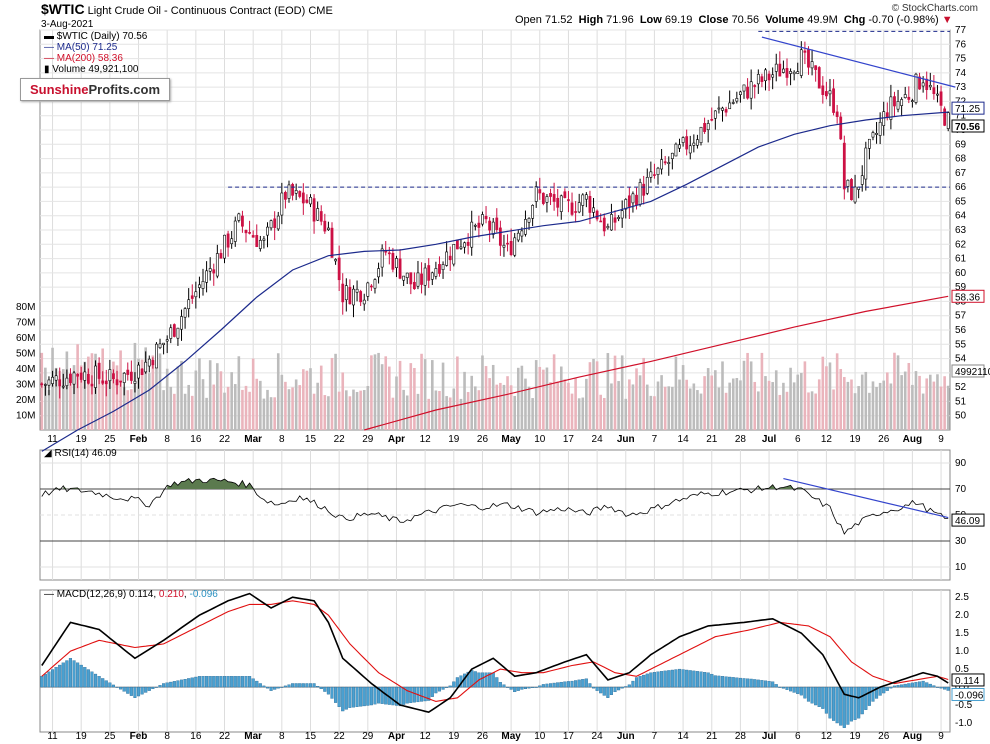 The image size is (990, 744). Describe the element at coordinates (196, 439) in the screenshot. I see `x-tick-label: 16` at that location.